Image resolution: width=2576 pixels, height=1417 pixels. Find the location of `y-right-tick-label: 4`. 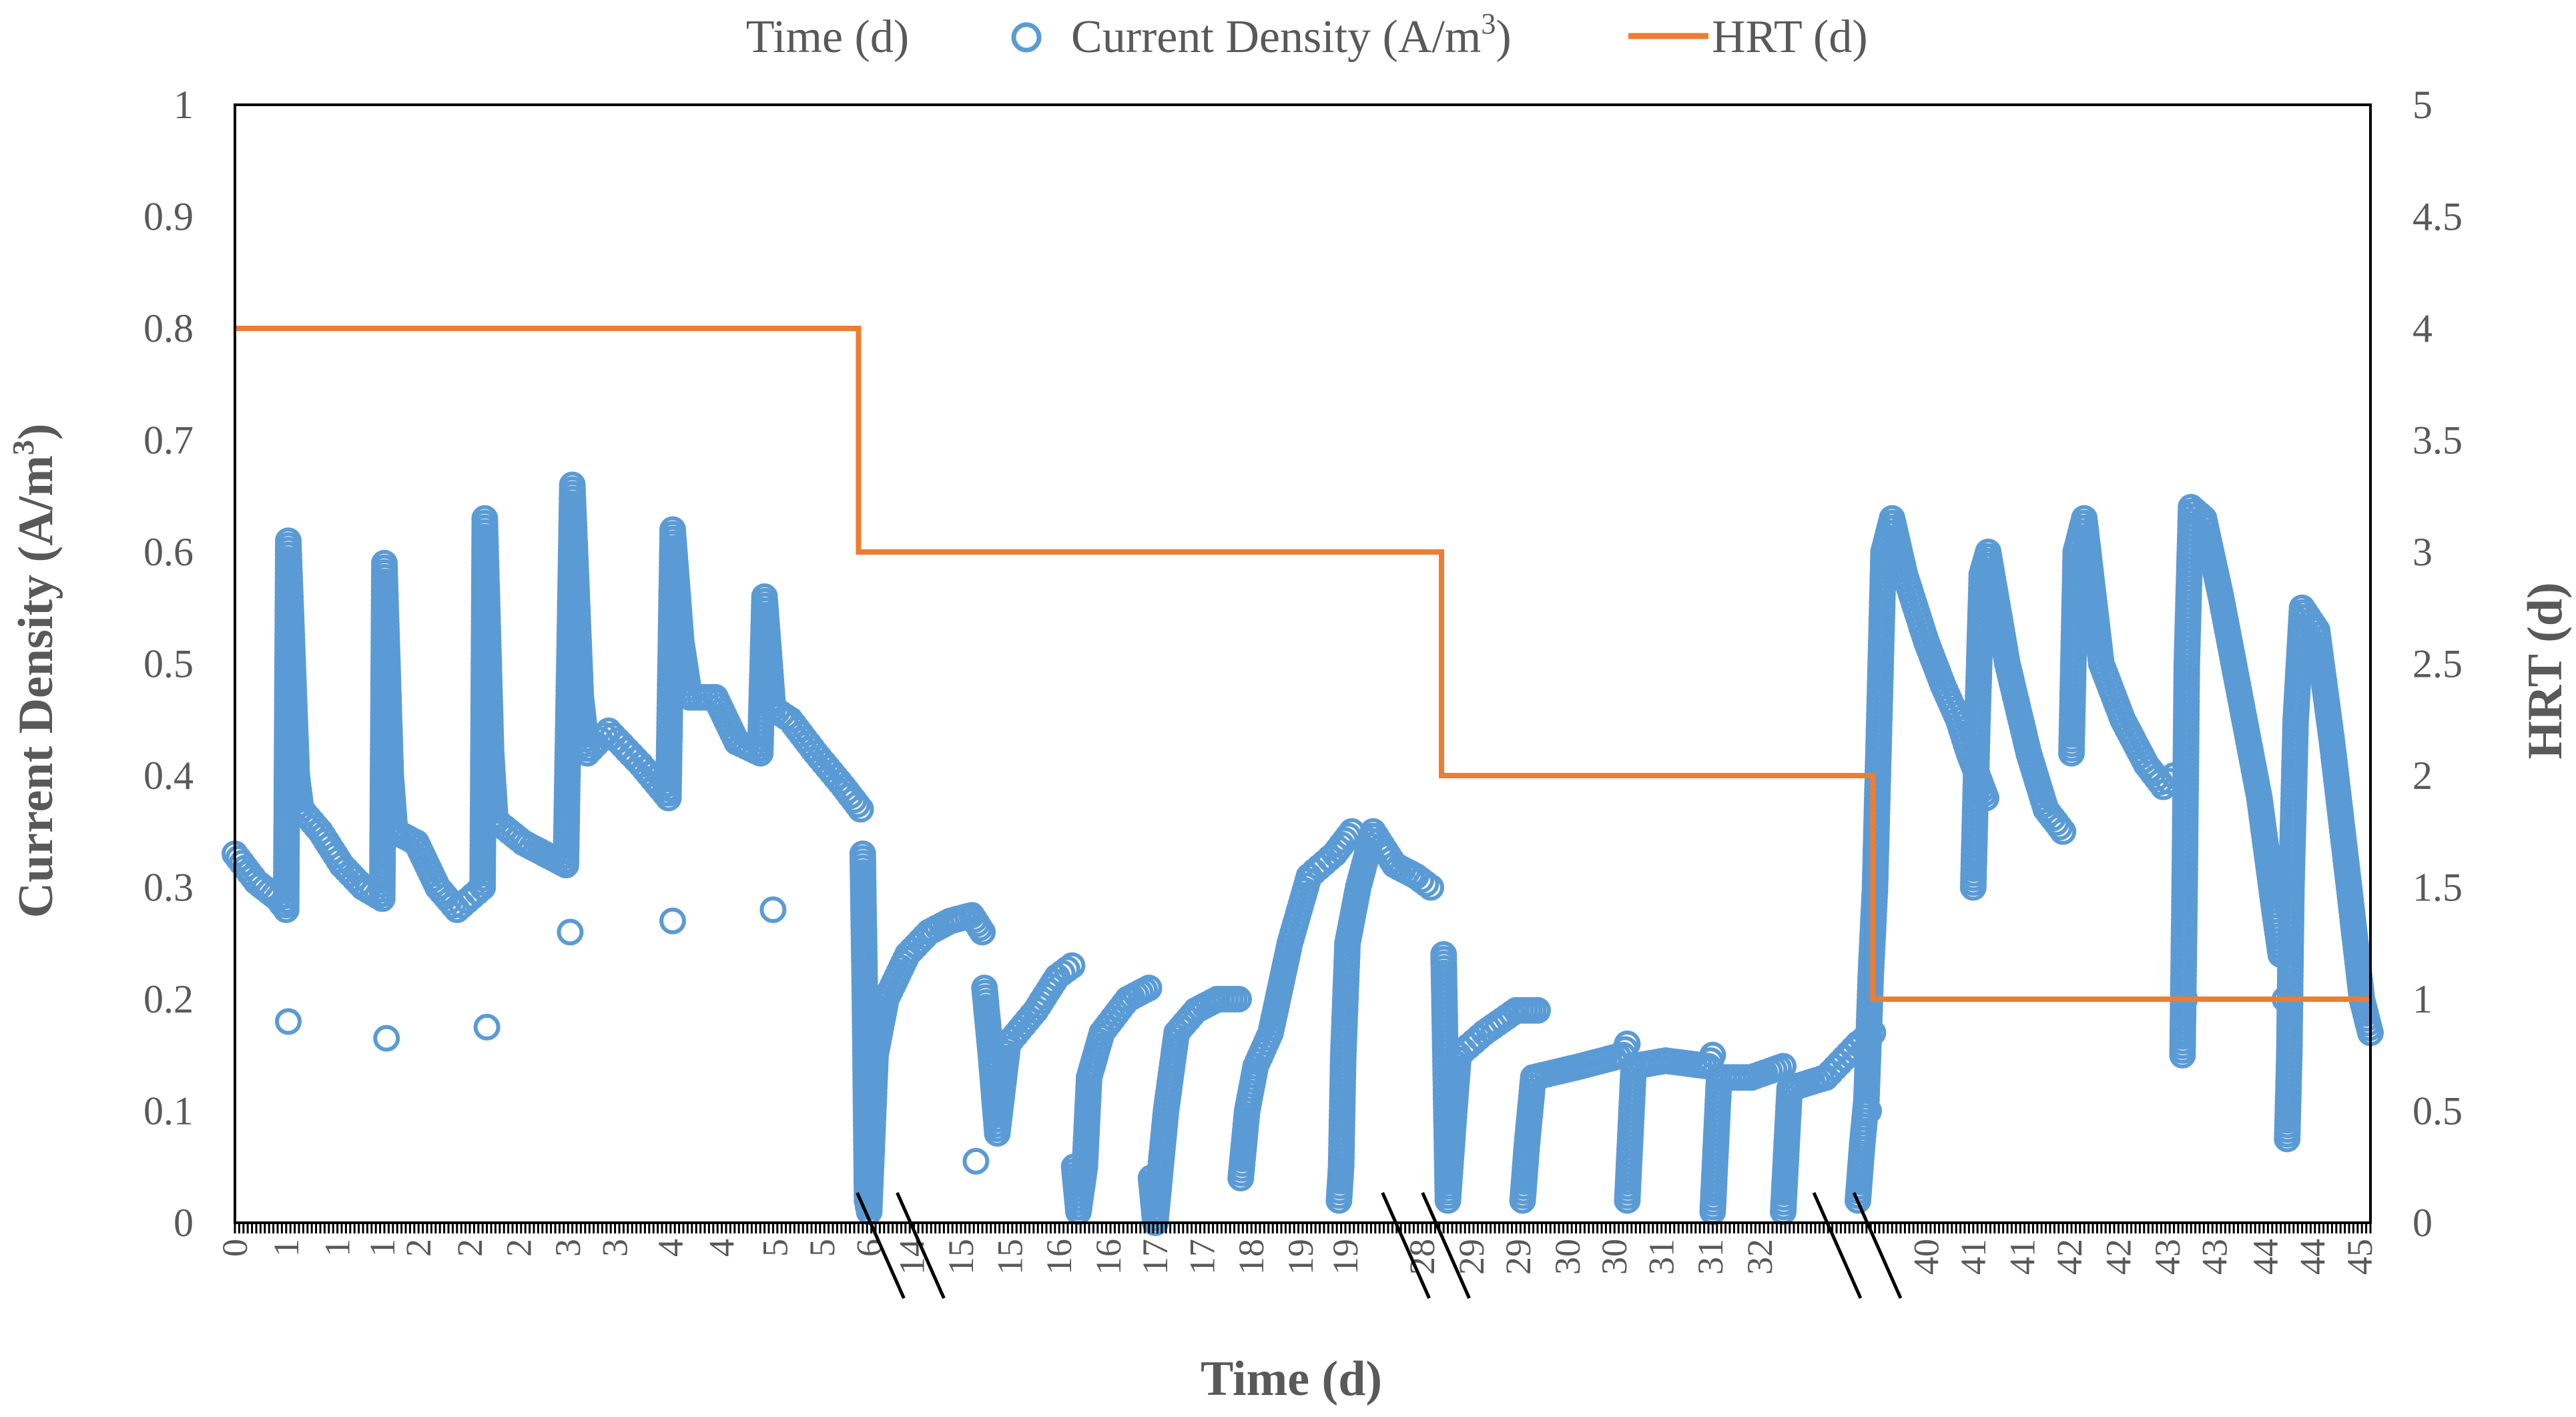

y-right-tick-label: 4 is located at coordinates (2422, 328).